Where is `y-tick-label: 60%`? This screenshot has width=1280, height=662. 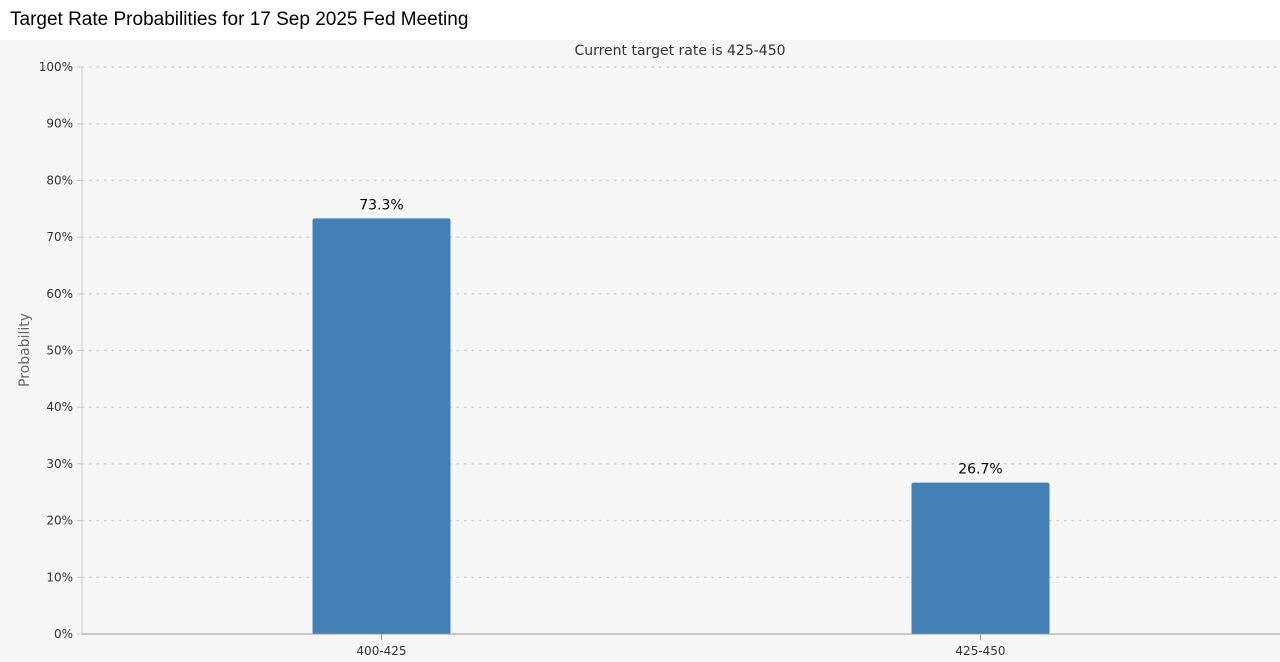
y-tick-label: 60% is located at coordinates (59, 294).